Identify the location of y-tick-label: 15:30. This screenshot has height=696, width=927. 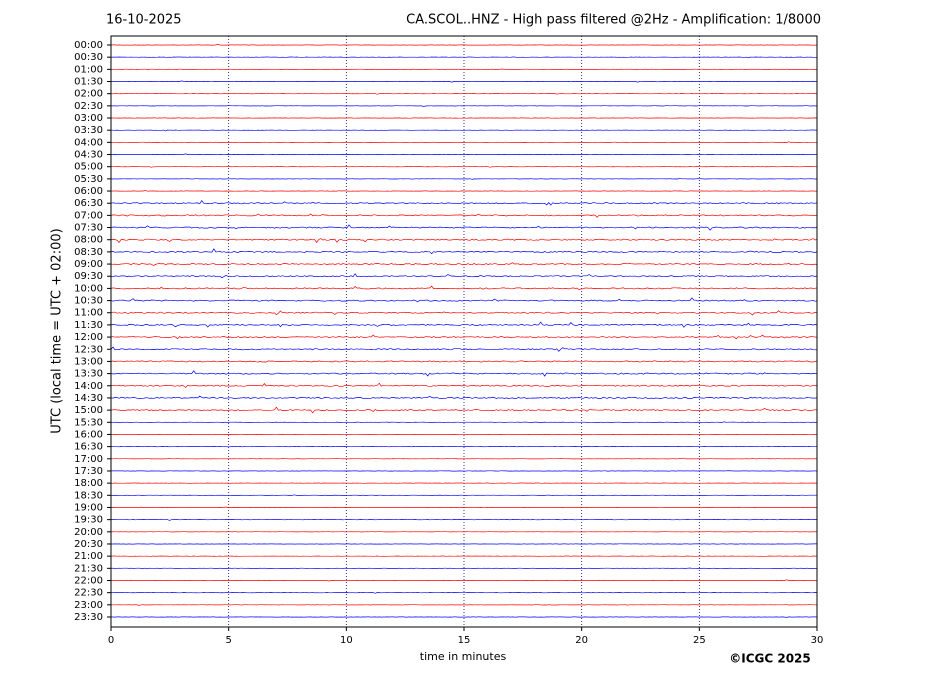
(88, 422).